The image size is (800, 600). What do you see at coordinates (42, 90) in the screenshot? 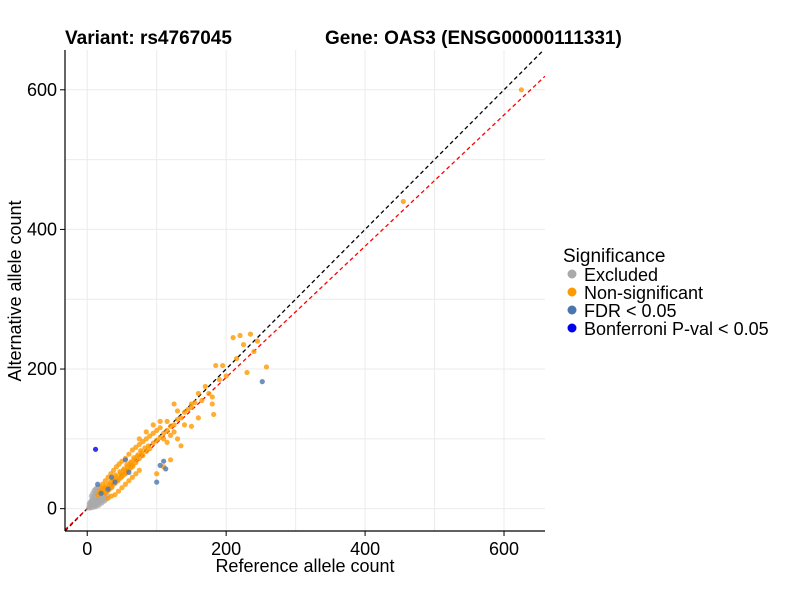
I see `y-tick-label: 600` at bounding box center [42, 90].